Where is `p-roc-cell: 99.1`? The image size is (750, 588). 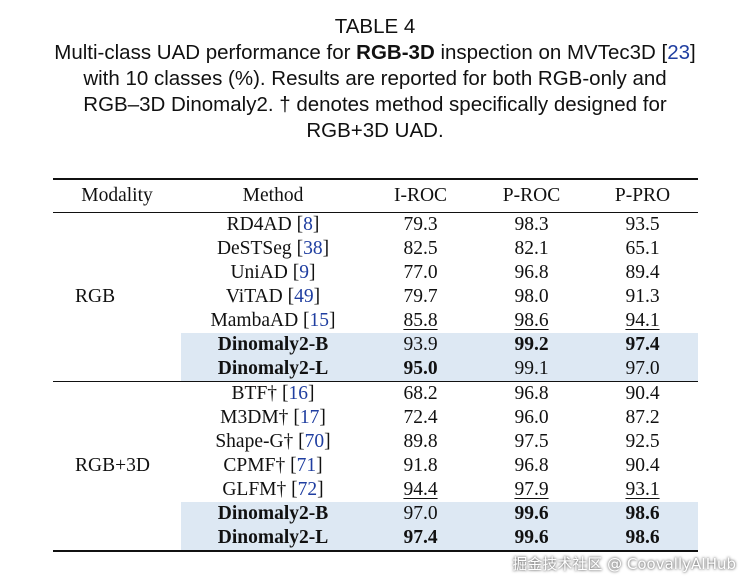
p-roc-cell: 99.1 is located at coordinates (531, 369).